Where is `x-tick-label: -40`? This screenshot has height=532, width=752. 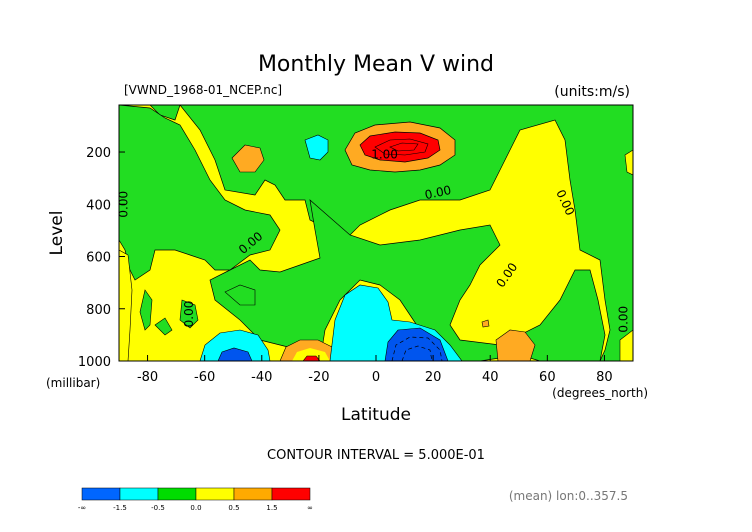
x-tick-label: -40 is located at coordinates (261, 377).